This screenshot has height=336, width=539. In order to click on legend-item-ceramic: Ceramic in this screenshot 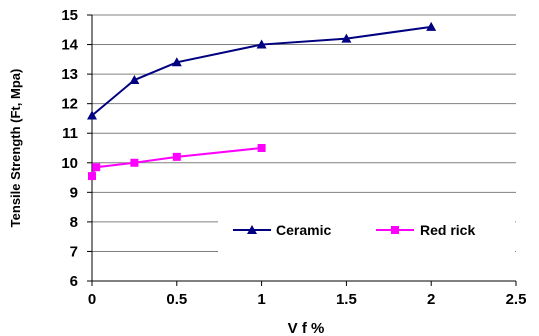, I will do `click(282, 230)`.